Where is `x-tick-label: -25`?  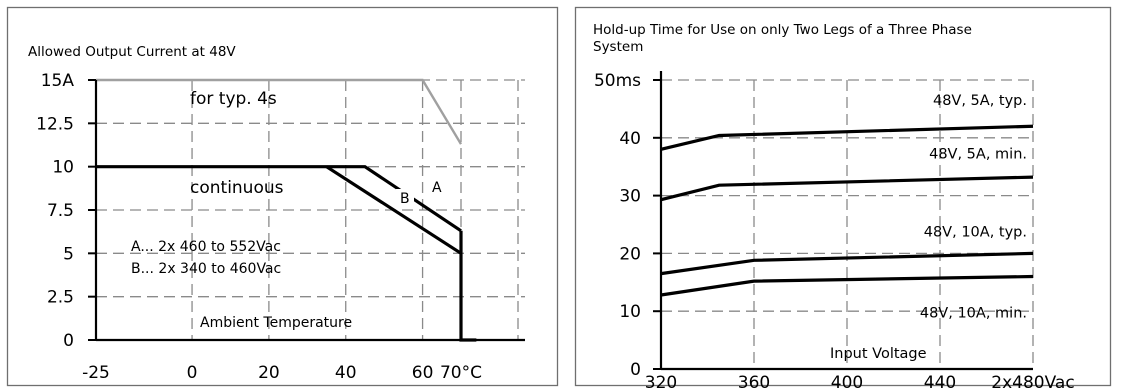 x-tick-label: -25 is located at coordinates (96, 373).